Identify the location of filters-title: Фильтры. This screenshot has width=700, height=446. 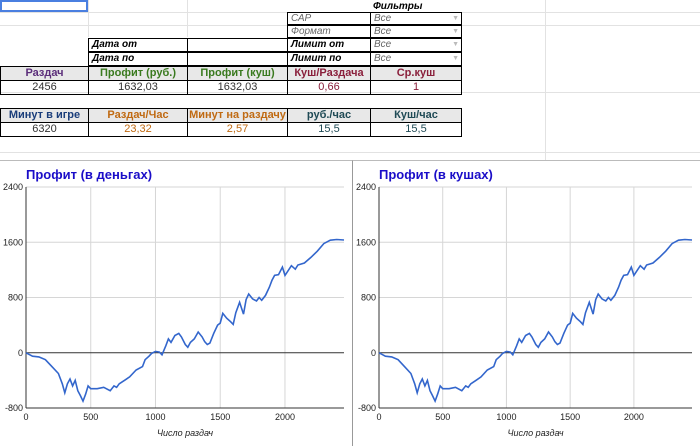
(398, 6).